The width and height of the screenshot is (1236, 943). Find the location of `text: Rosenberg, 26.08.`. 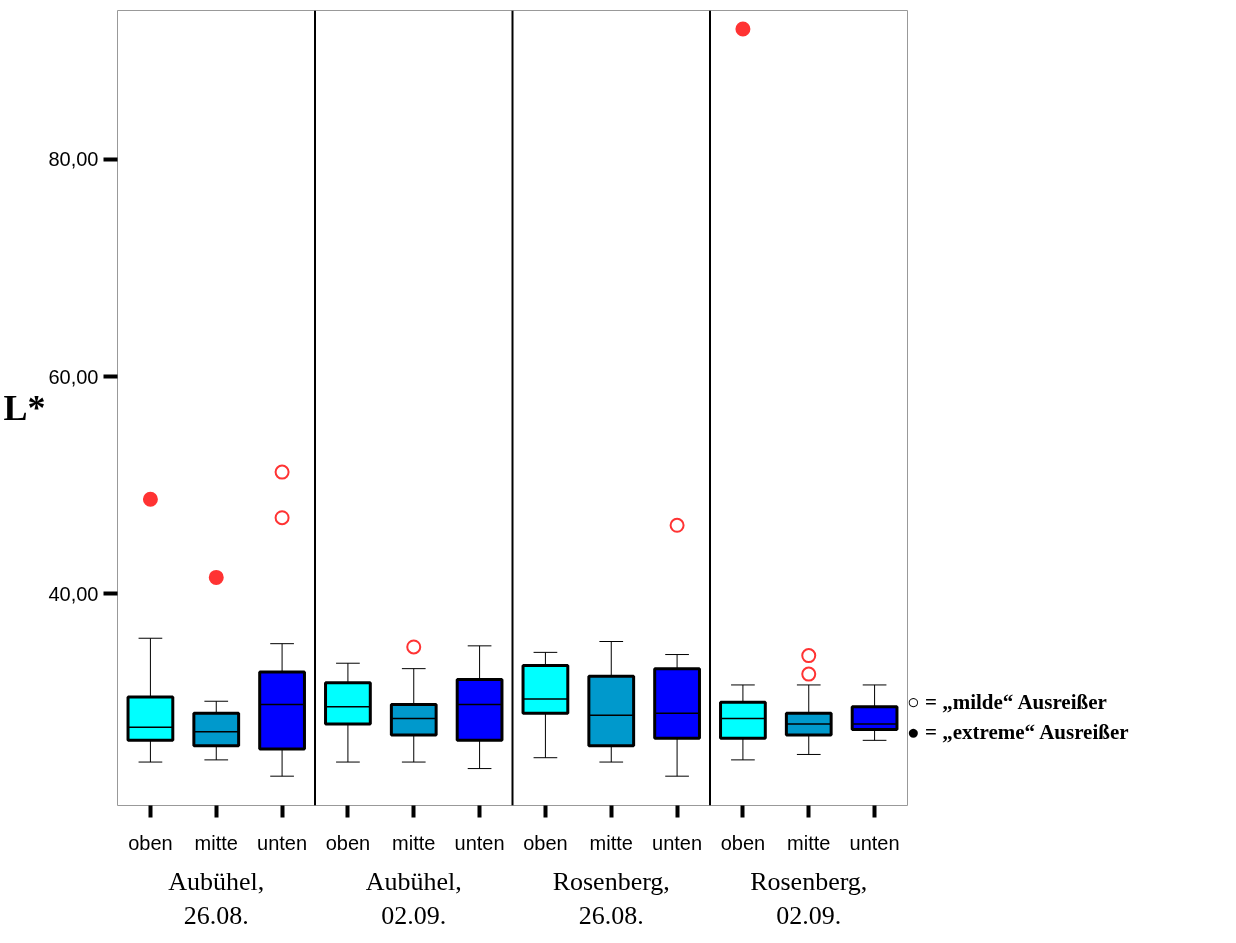

text: Rosenberg, 26.08. is located at coordinates (611, 898).